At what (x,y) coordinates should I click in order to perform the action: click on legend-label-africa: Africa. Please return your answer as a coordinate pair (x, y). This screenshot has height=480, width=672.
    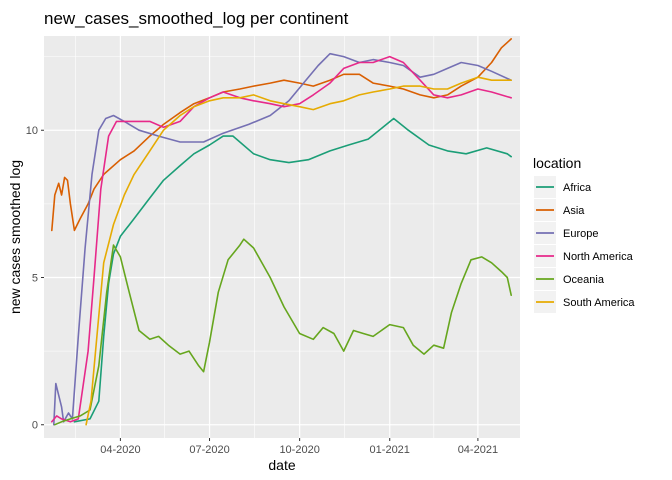
    Looking at the image, I should click on (577, 188).